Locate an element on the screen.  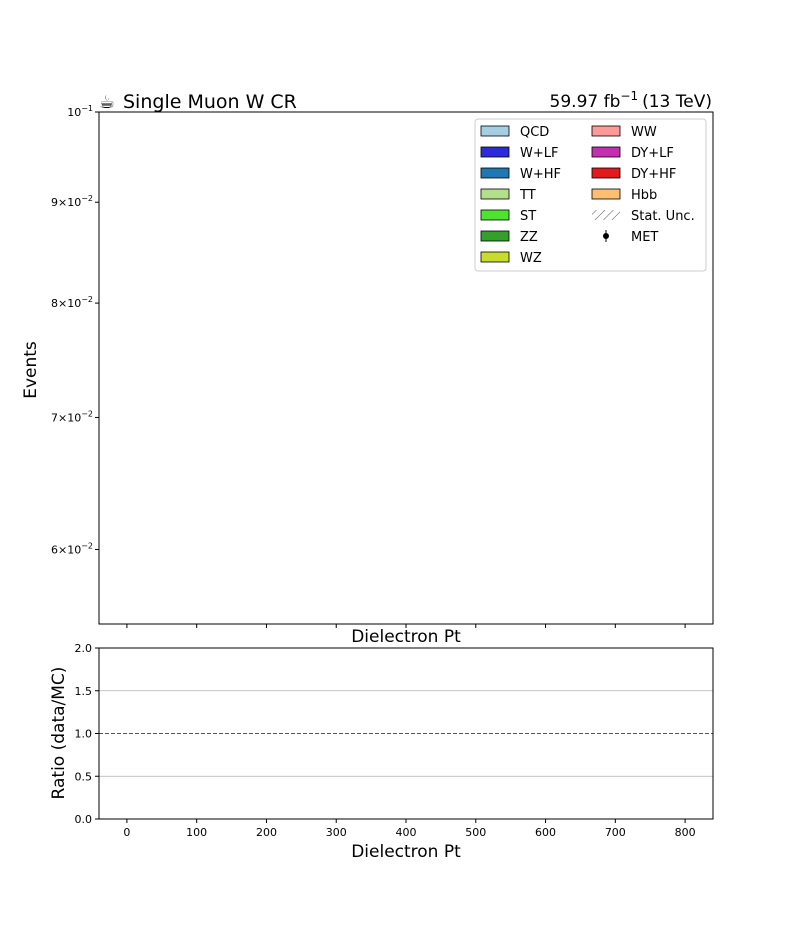
legend-label: WZ is located at coordinates (531, 258).